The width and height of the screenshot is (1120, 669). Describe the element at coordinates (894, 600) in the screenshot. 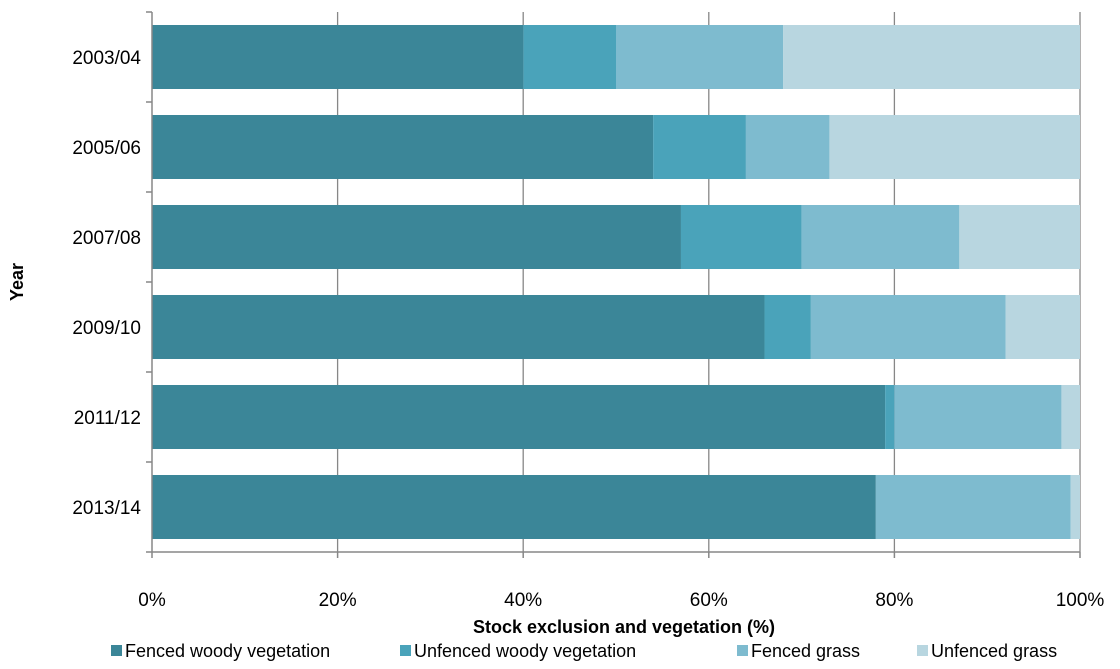

I see `x-tick-label: 80%` at that location.